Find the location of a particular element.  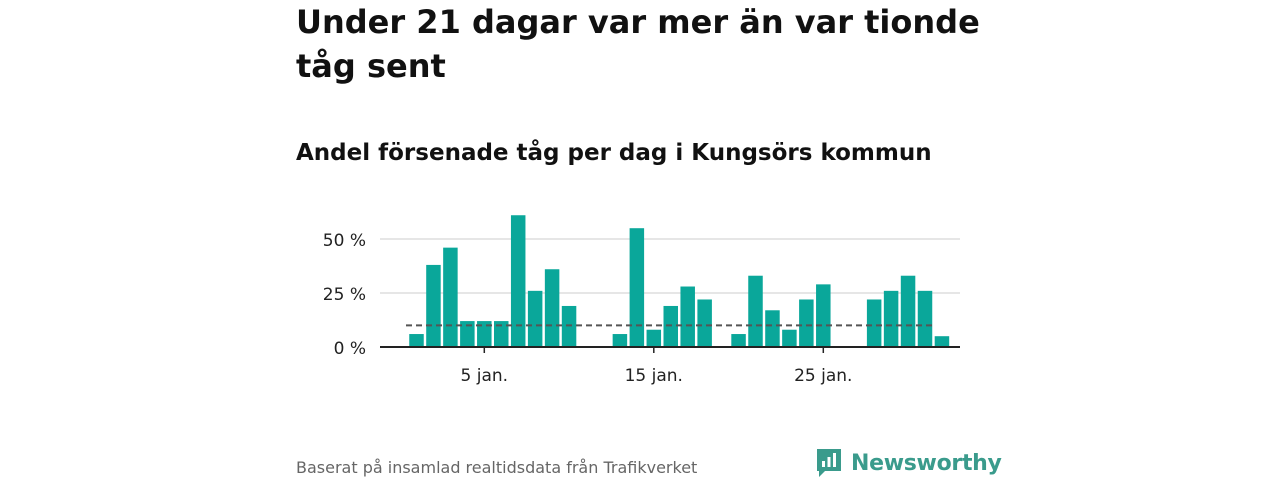

y-tick-label: 0 % is located at coordinates (350, 349).